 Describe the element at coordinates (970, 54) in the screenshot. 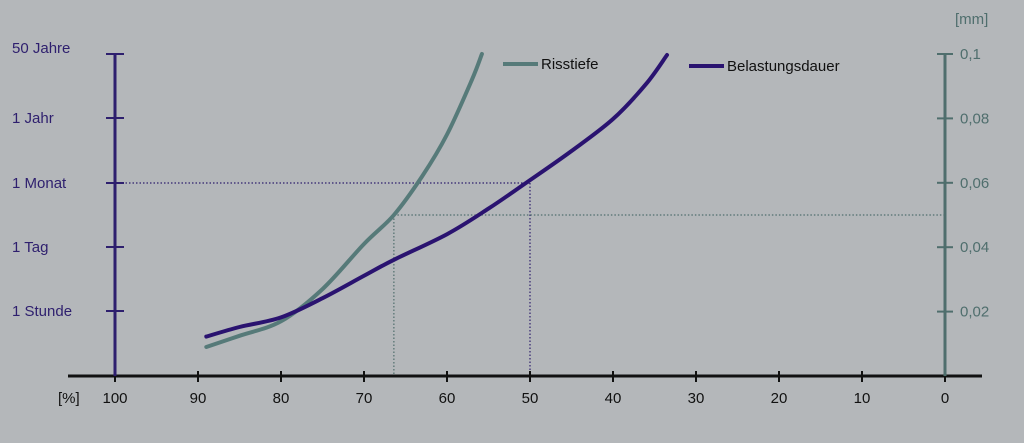

I see `right-tick-label: 0,1` at that location.